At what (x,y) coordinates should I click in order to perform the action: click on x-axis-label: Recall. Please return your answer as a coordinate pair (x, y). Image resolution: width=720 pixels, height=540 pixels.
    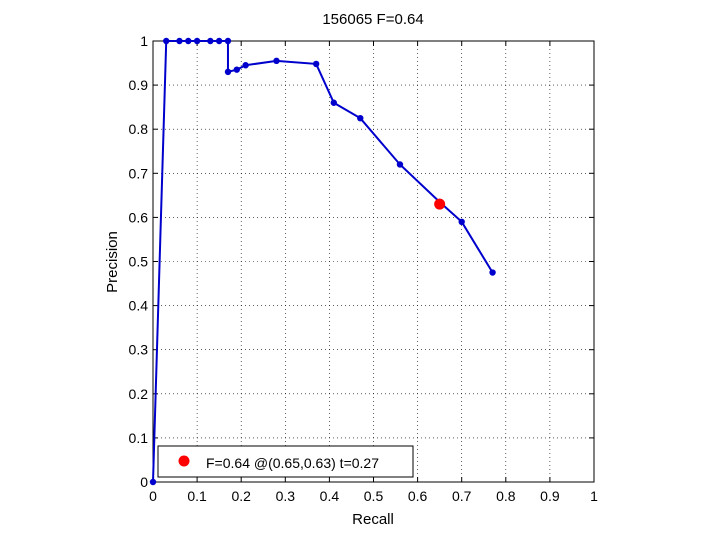
    Looking at the image, I should click on (373, 519).